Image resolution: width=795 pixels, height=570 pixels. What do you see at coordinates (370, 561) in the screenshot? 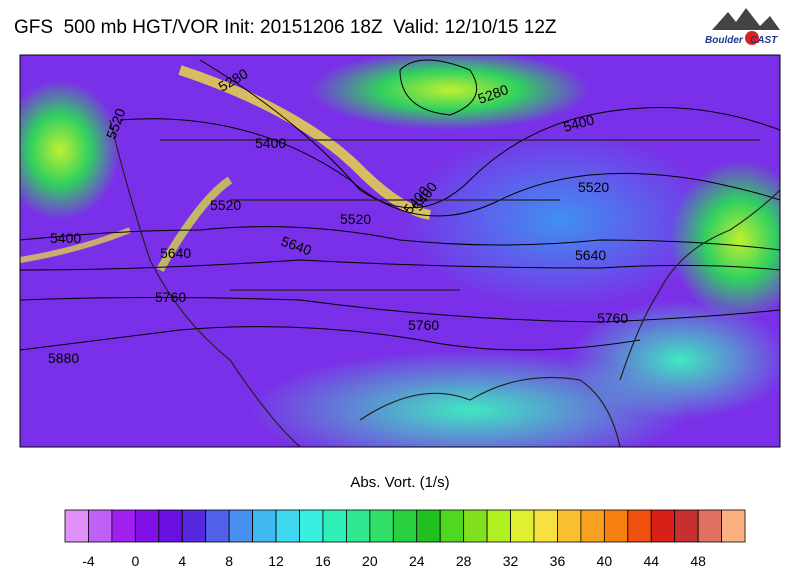
I see `colorbar-tick-label: 20` at bounding box center [370, 561].